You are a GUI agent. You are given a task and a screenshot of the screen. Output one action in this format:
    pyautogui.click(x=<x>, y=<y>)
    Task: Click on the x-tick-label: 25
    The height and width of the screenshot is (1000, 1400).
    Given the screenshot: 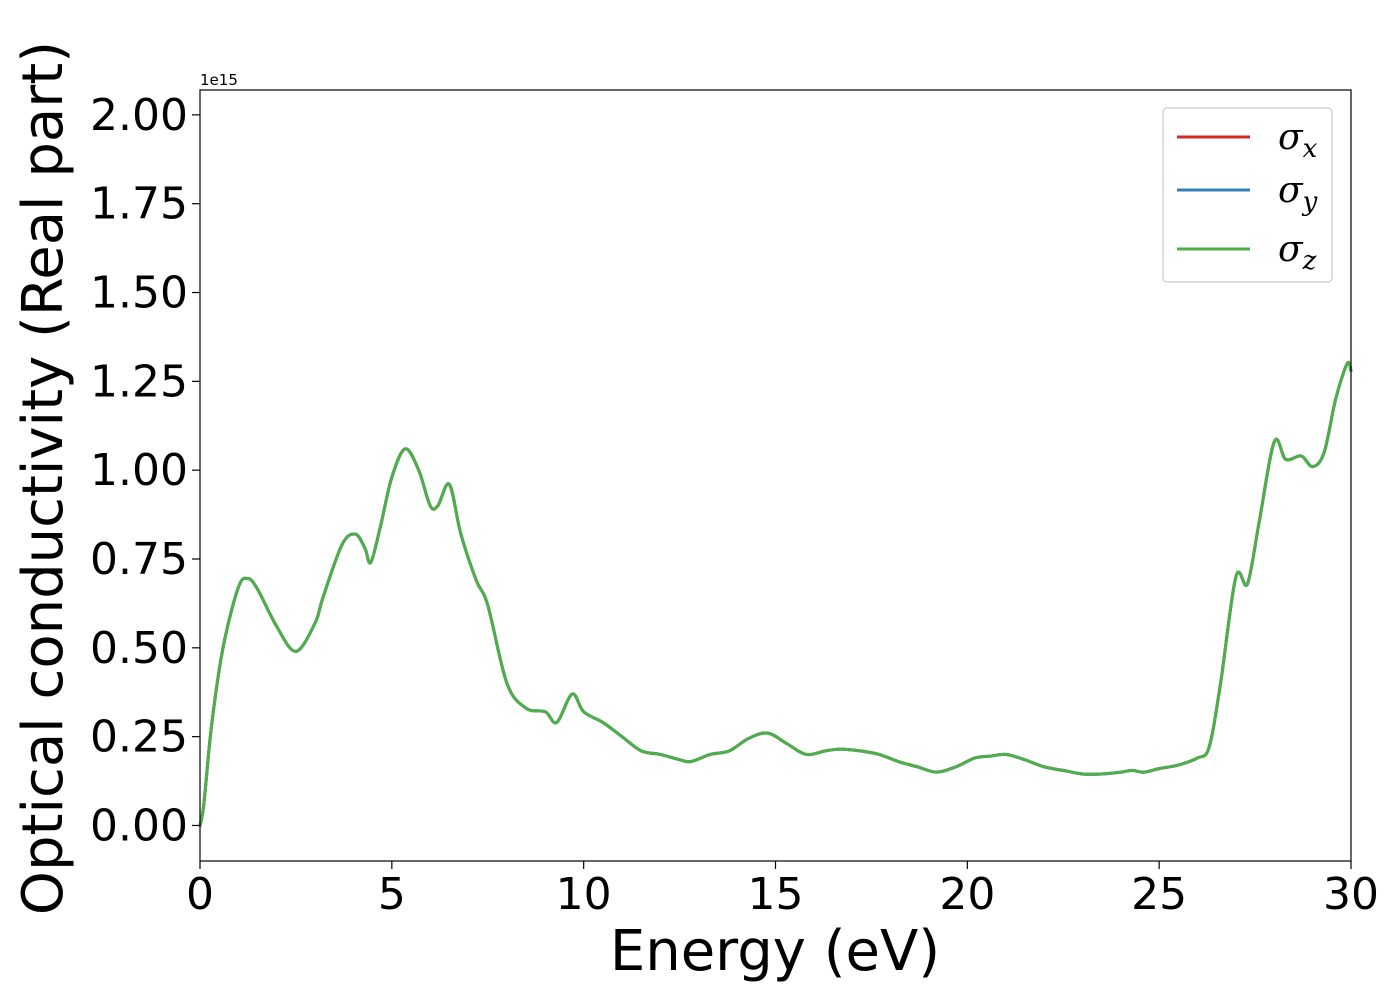 What is the action you would take?
    pyautogui.click(x=1159, y=894)
    